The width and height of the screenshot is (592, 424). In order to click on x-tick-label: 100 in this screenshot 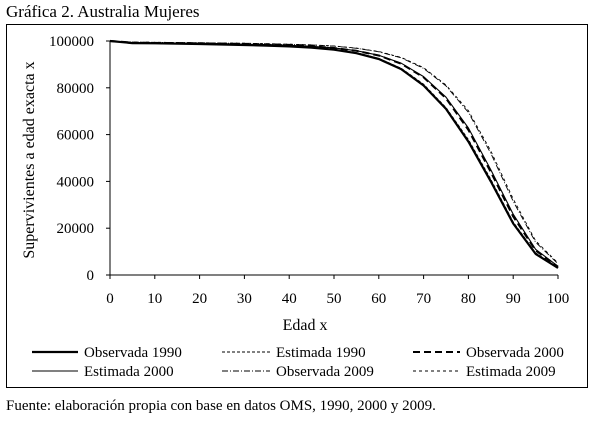, I will do `click(558, 299)`.